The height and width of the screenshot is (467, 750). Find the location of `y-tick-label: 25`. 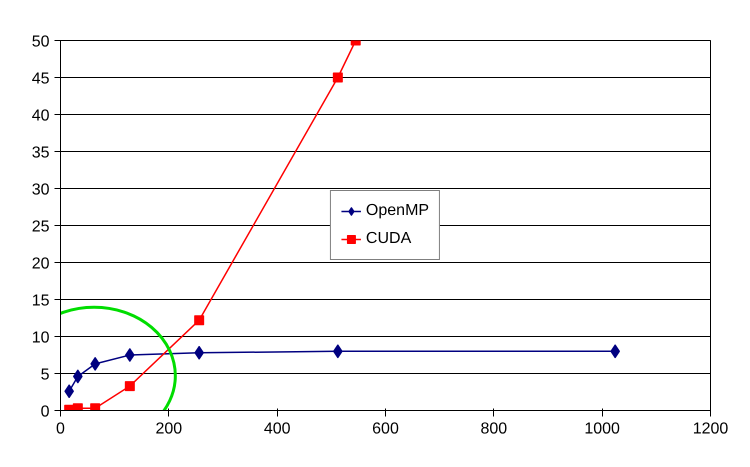

y-tick-label: 25 is located at coordinates (41, 227).